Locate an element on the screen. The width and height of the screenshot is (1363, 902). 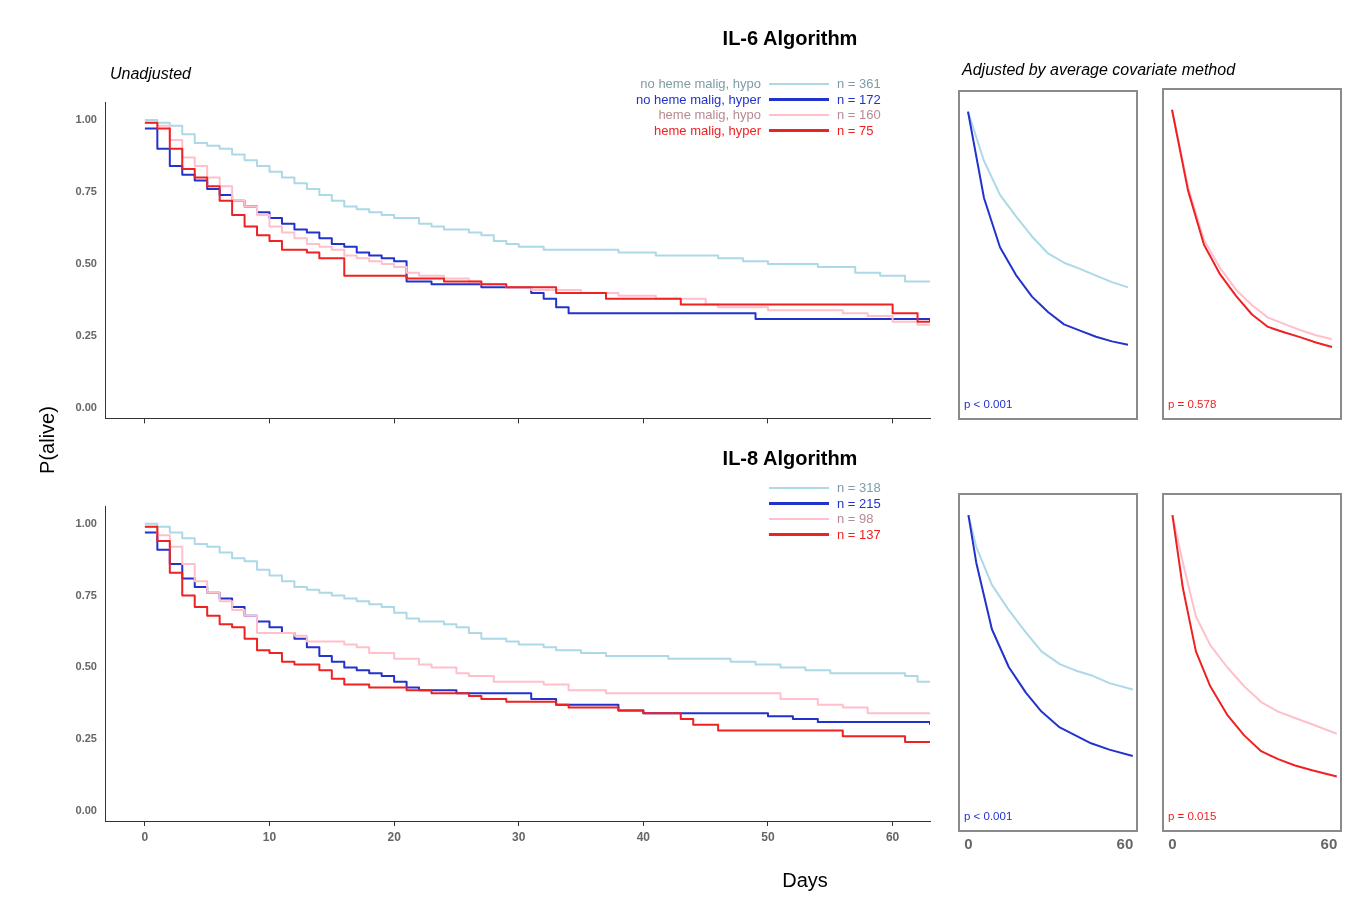
annotation: p = 0.015 is located at coordinates (1192, 816).